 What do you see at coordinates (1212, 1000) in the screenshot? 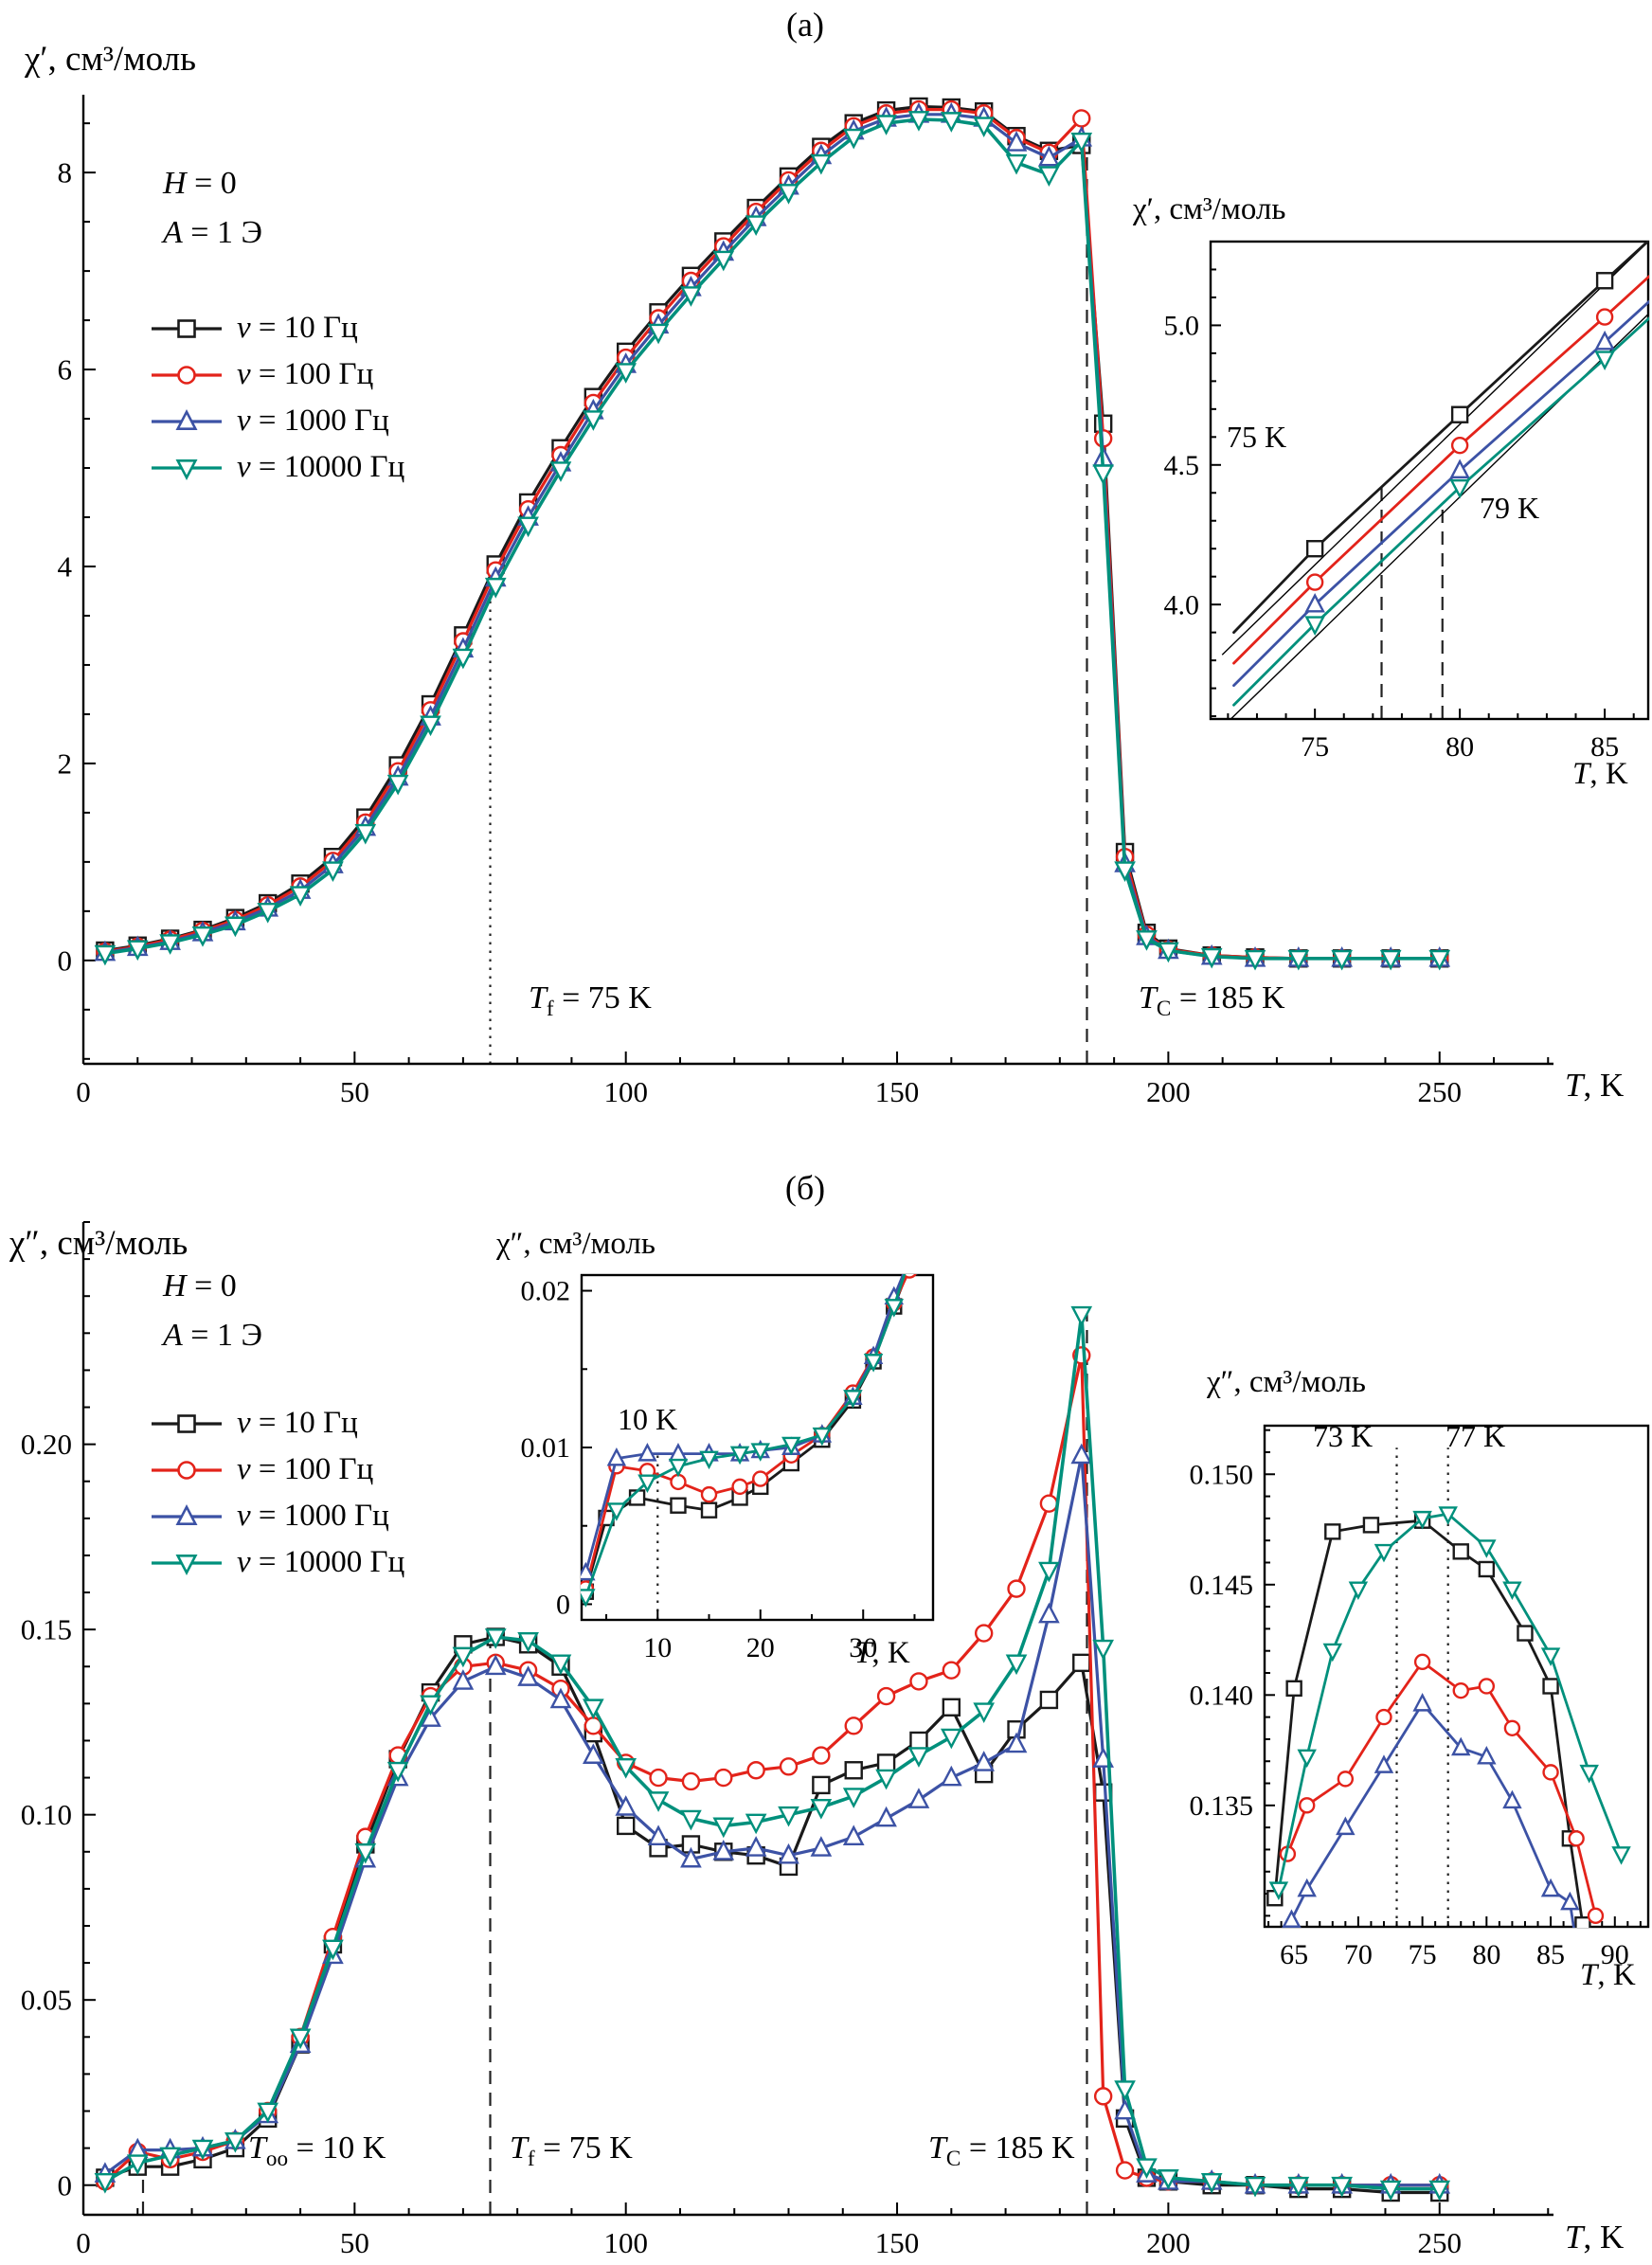
I see `panel-a-tc-annotation: TC = 185 K` at bounding box center [1212, 1000].